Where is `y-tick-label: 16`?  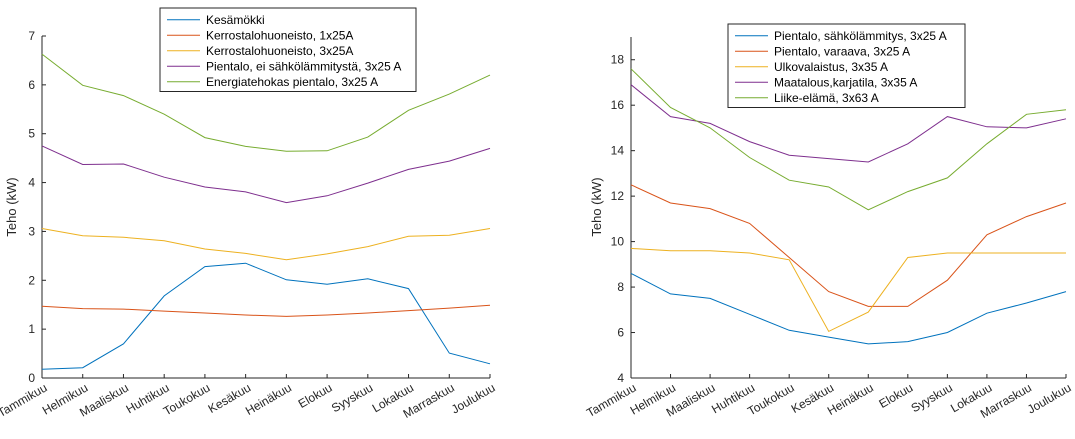 y-tick-label: 16 is located at coordinates (618, 105).